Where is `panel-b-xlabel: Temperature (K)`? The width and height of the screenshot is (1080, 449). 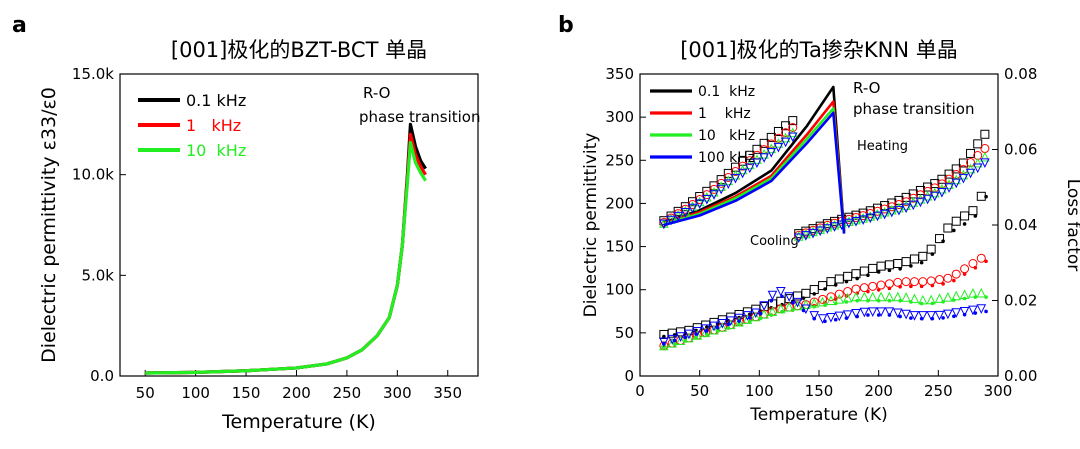 panel-b-xlabel: Temperature (K) is located at coordinates (818, 415).